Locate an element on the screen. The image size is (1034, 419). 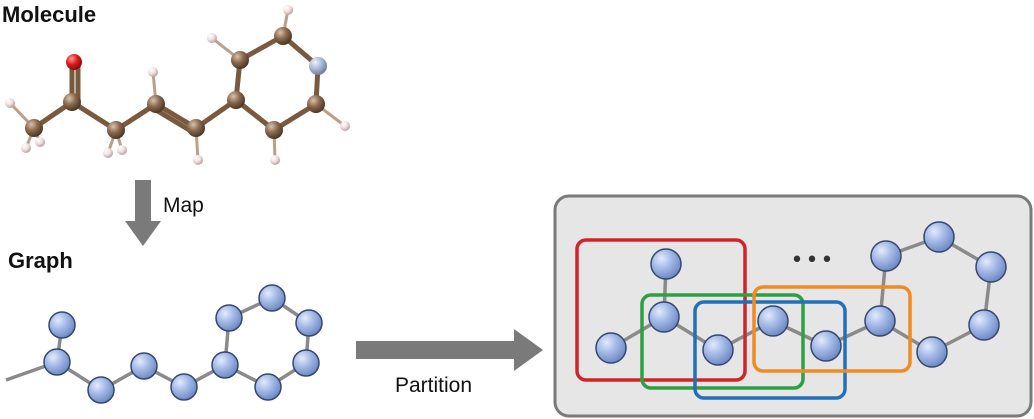
graph-heading: Graph is located at coordinates (40, 260).